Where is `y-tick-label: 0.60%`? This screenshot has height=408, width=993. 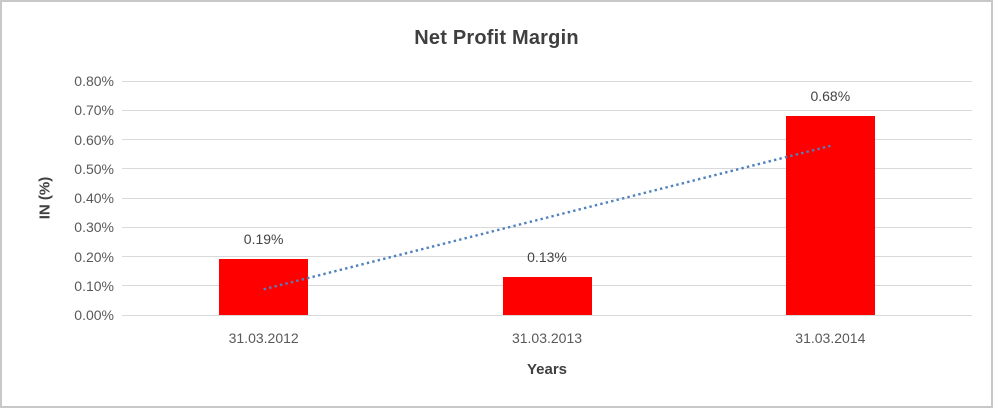
y-tick-label: 0.60% is located at coordinates (94, 139).